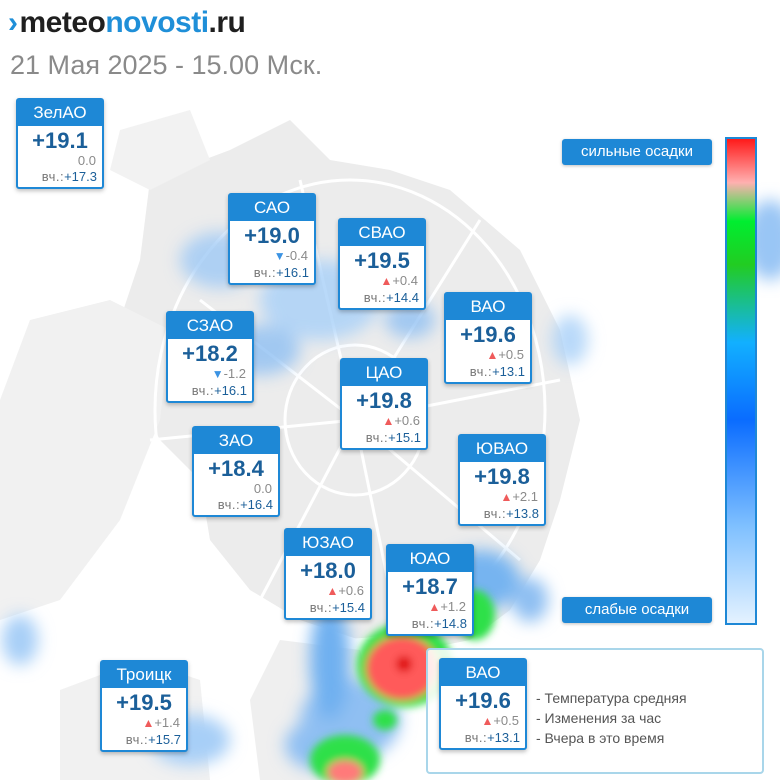  I want to click on district-name: ЮЗАО, so click(328, 543).